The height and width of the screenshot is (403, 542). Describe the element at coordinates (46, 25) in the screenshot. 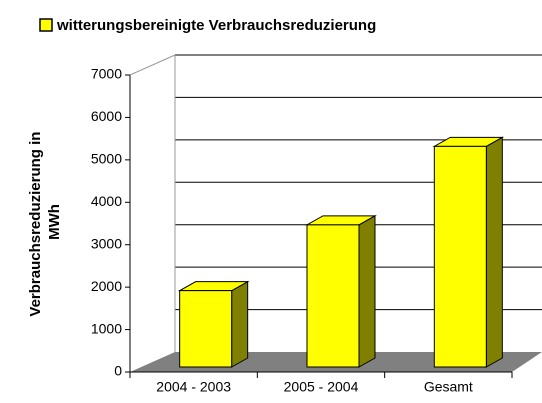

I see `legend-swatch` at that location.